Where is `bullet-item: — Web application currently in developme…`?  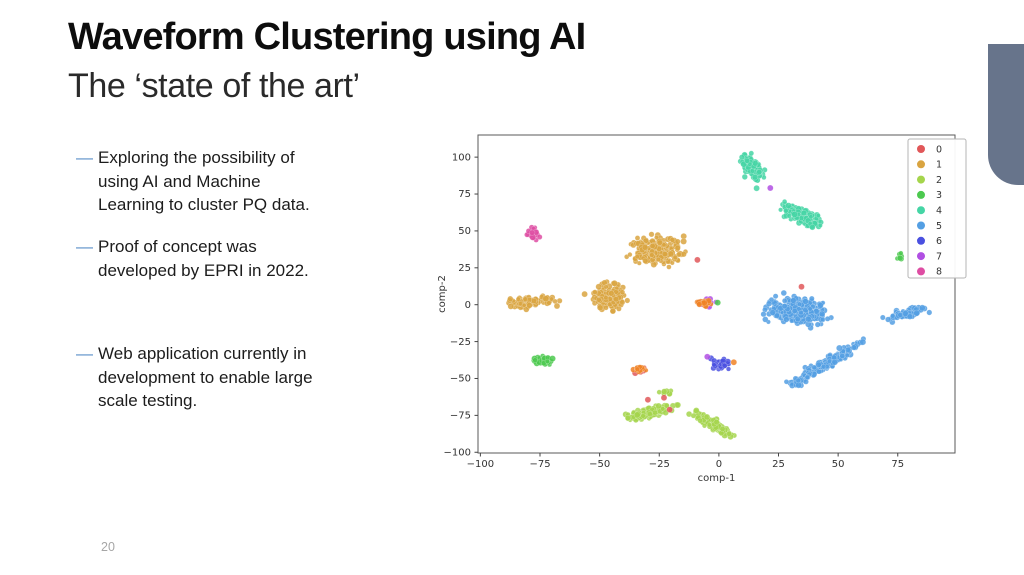 bullet-item: — Web application currently in developme… is located at coordinates (198, 377).